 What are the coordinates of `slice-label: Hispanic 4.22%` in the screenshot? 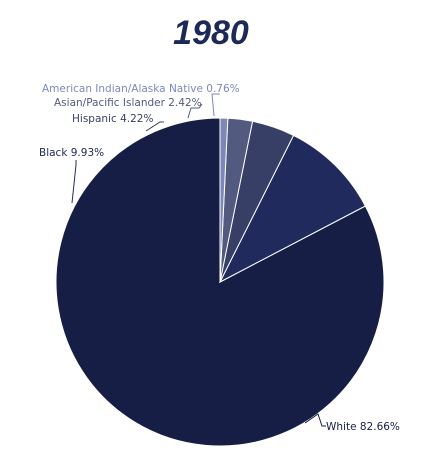 It's located at (112, 119).